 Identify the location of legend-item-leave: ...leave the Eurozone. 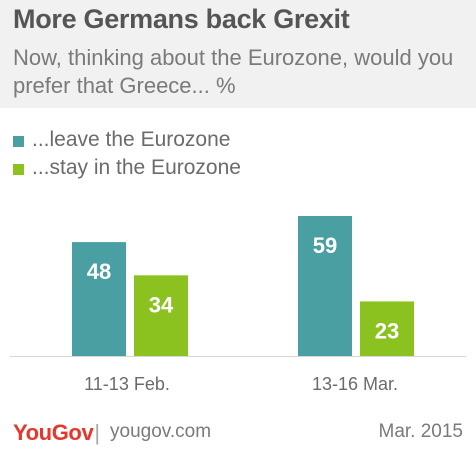
(127, 140).